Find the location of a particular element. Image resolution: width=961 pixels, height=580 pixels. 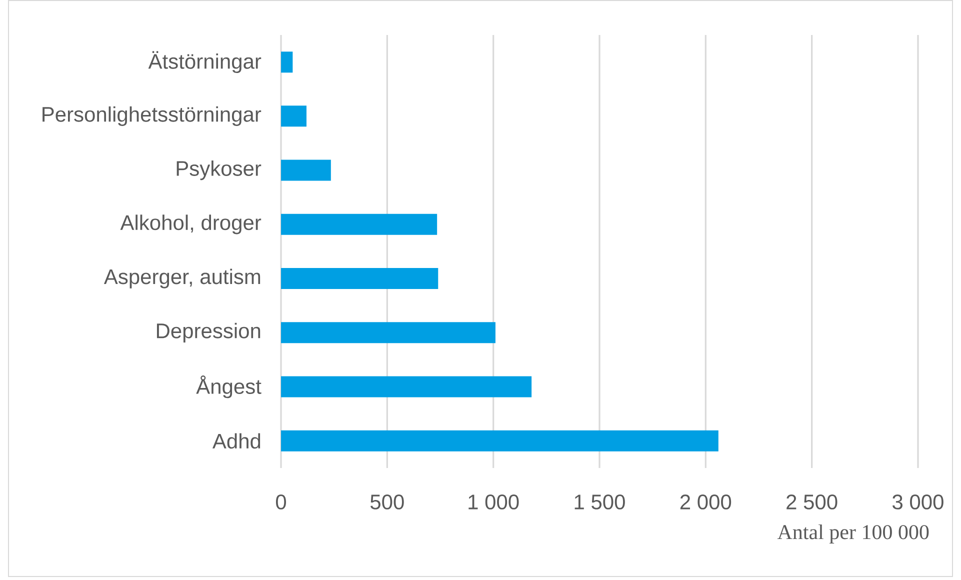

x-tick-label: 1 500 is located at coordinates (599, 502).